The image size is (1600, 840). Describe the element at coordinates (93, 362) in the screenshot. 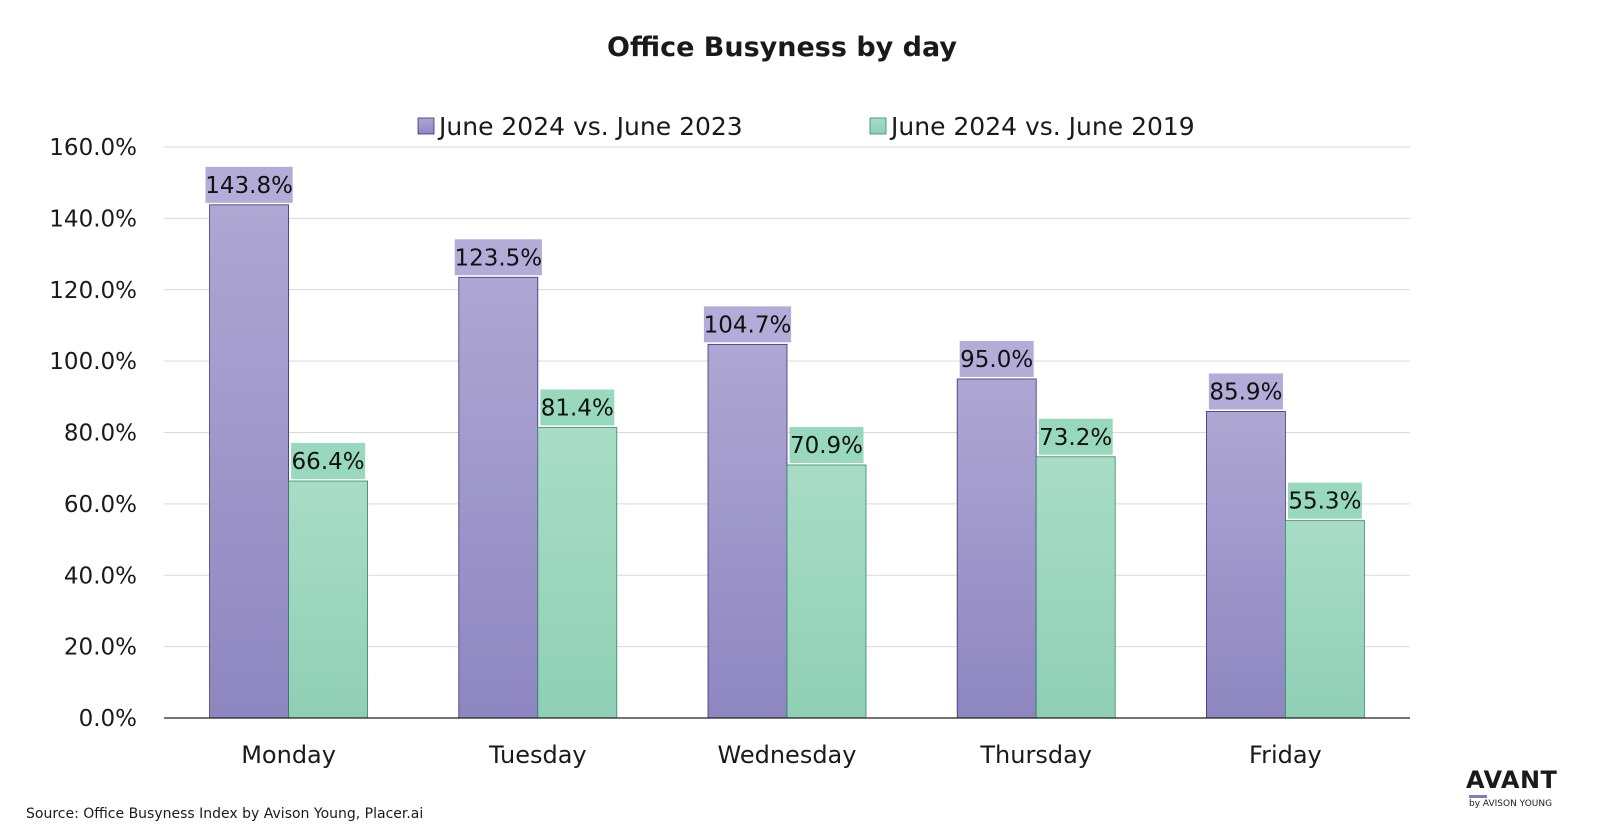

I see `y-tick-label: 100.0%` at that location.